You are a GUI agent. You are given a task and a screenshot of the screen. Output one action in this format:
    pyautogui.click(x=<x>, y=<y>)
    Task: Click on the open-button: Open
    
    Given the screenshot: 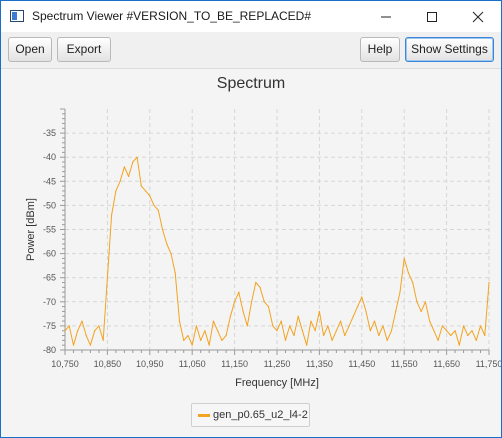 What is the action you would take?
    pyautogui.click(x=30, y=49)
    